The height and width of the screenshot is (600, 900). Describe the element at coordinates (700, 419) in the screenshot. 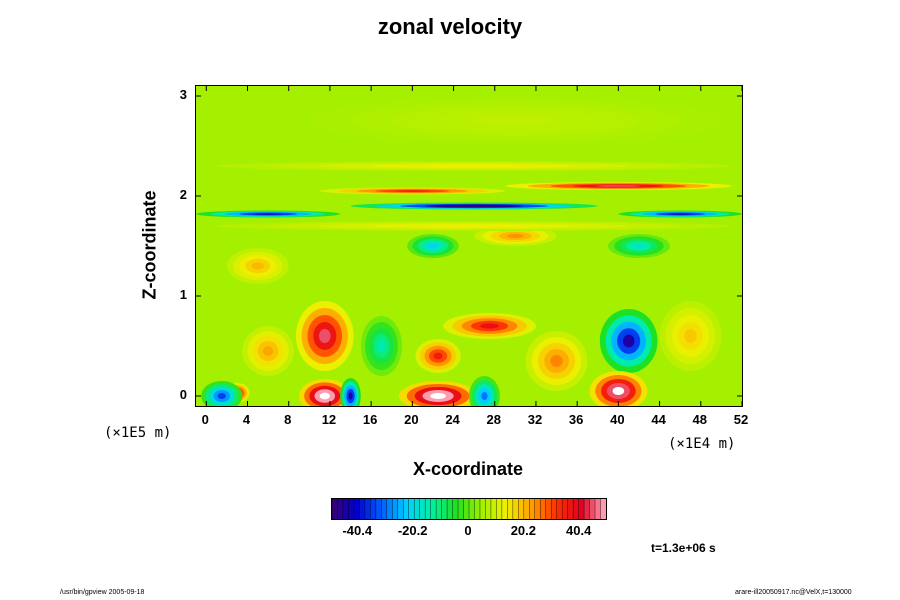

I see `x-tick-label: 48` at that location.